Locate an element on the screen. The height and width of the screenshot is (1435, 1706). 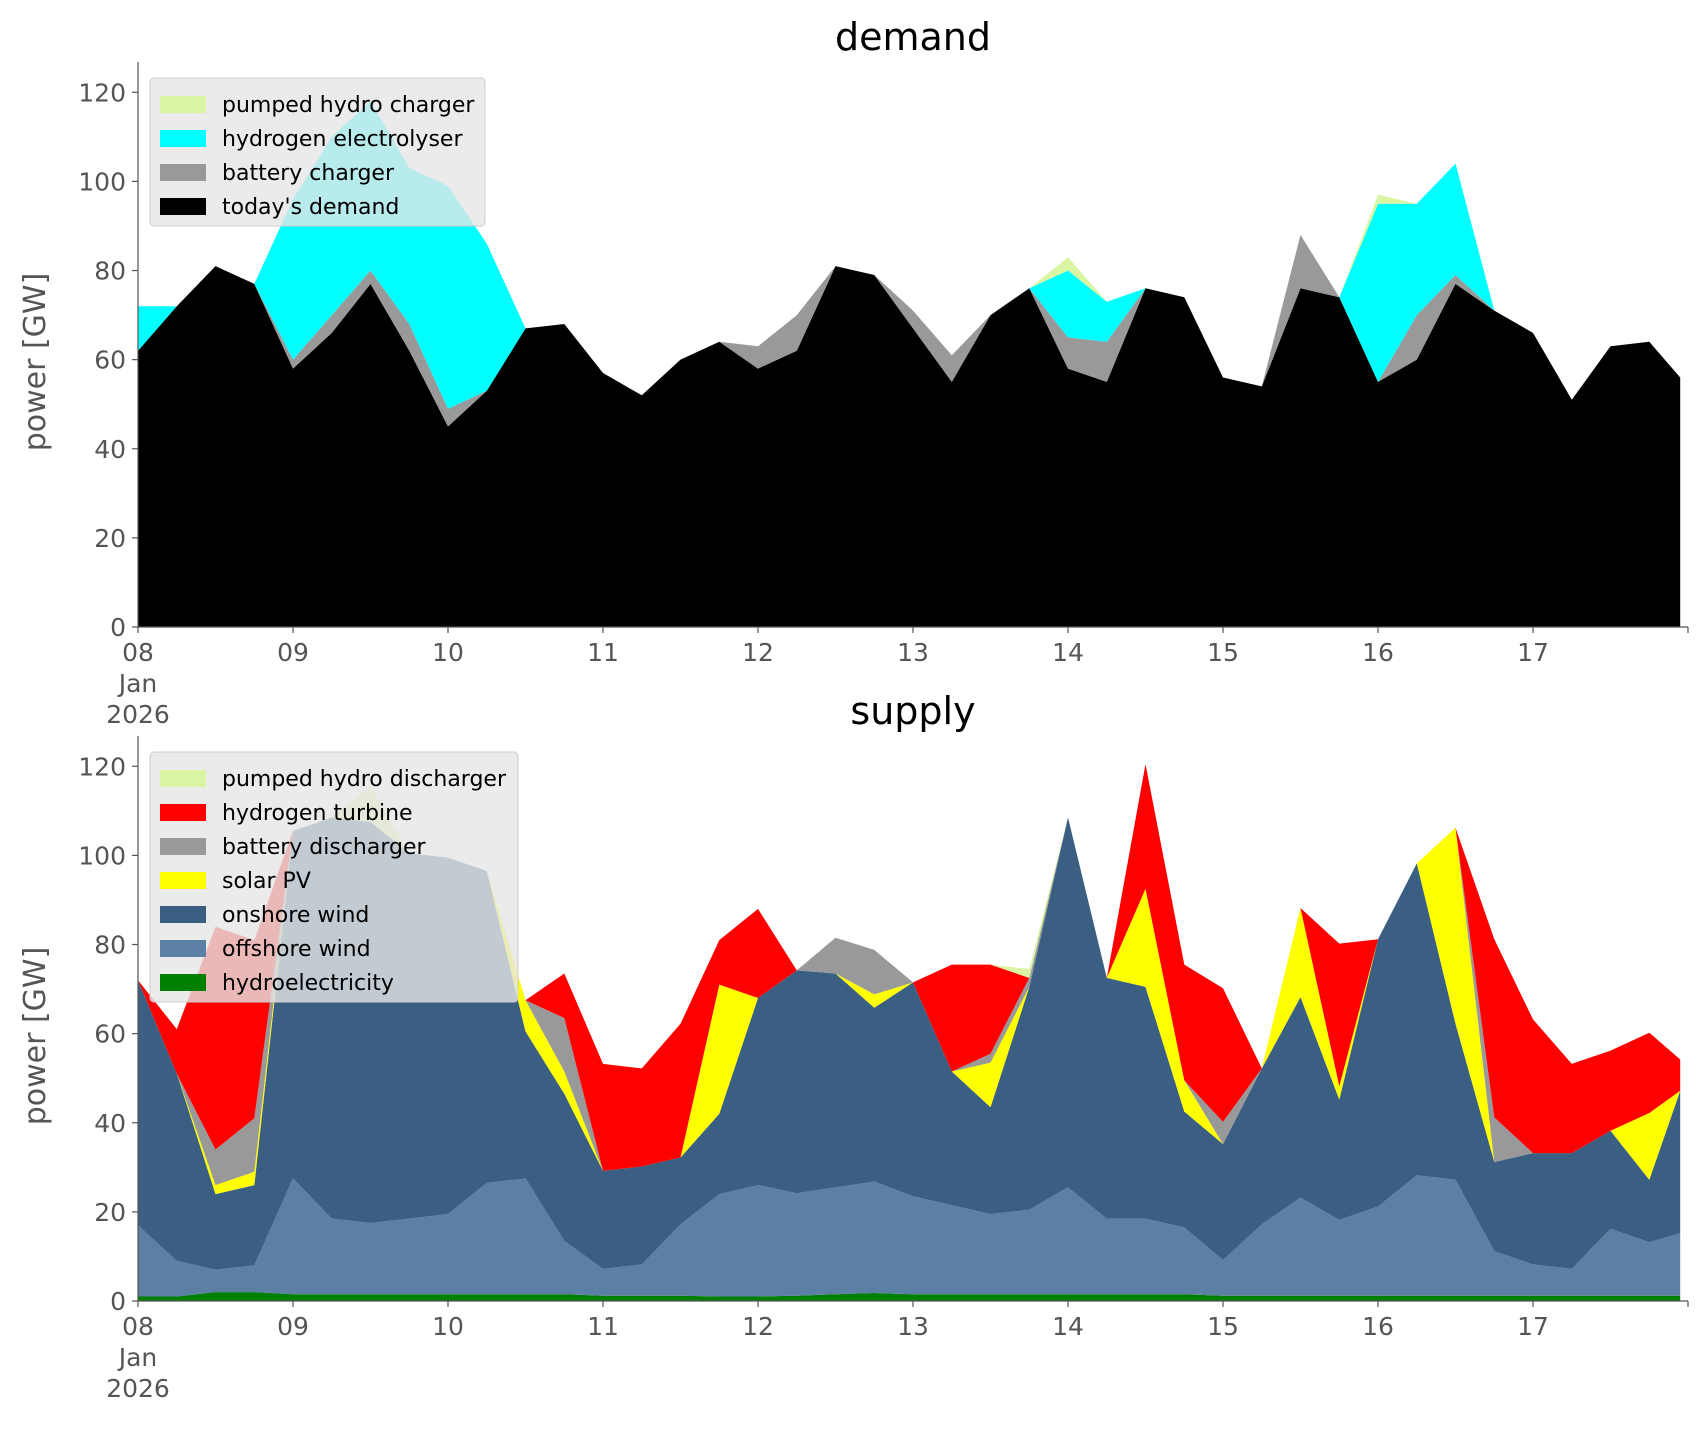
legend-label-battery-charger: battery charger is located at coordinates (308, 173).